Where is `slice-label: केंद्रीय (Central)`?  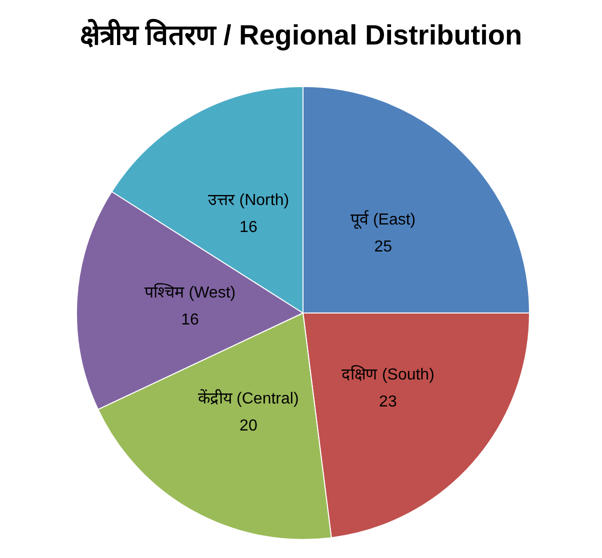
slice-label: केंद्रीय (Central) is located at coordinates (248, 398).